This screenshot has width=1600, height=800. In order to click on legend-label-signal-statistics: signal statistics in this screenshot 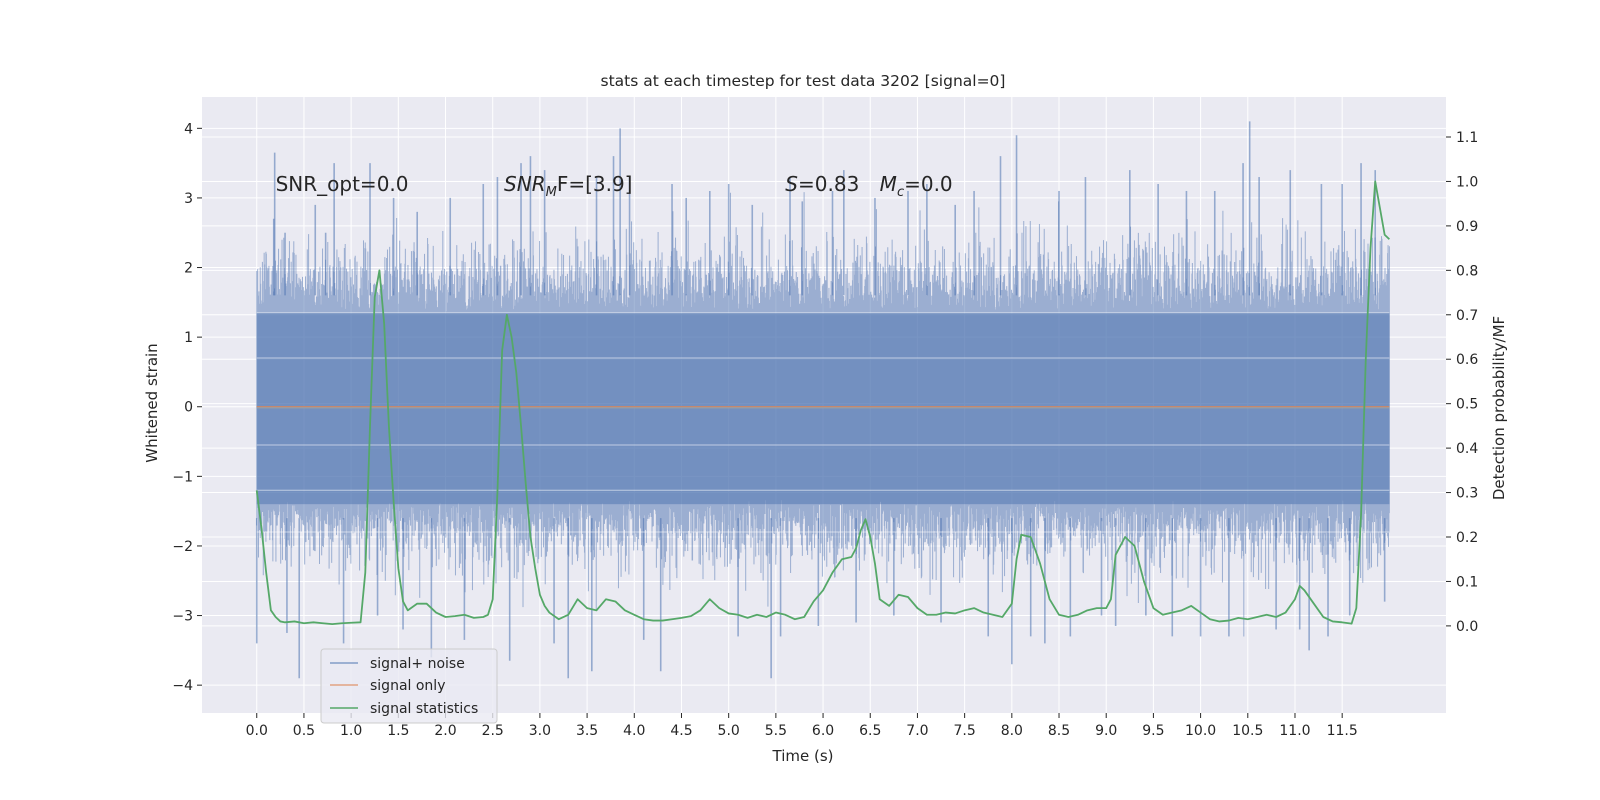, I will do `click(424, 709)`.